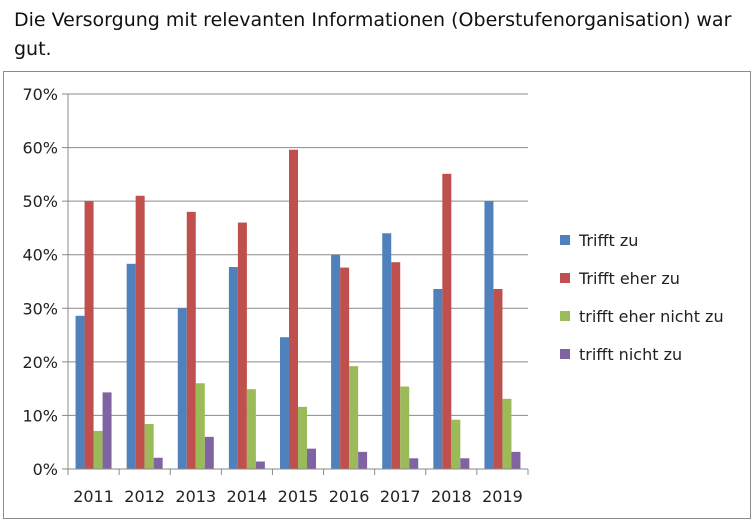  Describe the element at coordinates (349, 496) in the screenshot. I see `x-tick-label: 2016` at that location.